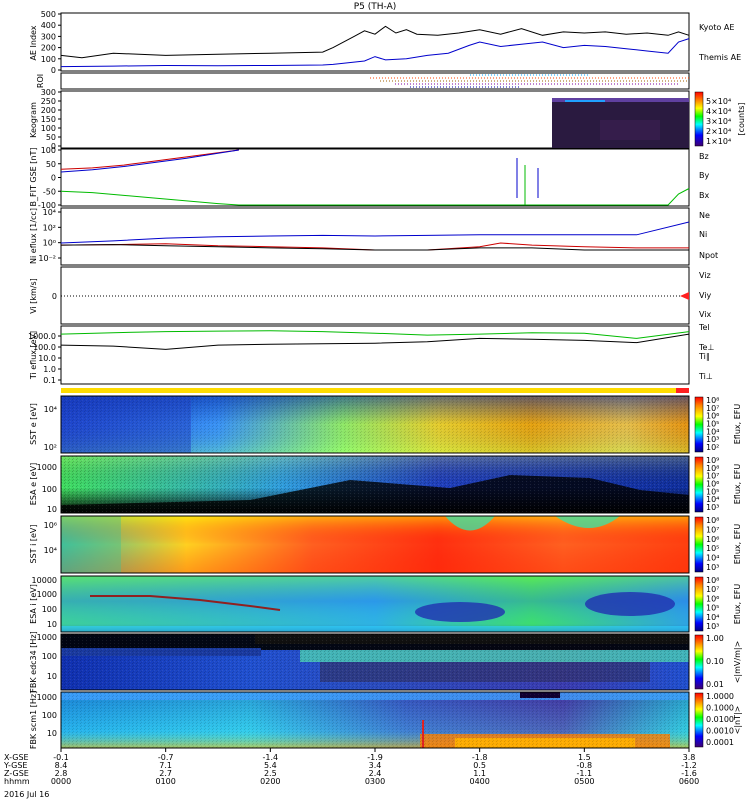 The height and width of the screenshot is (800, 750). What do you see at coordinates (49, 656) in the screenshot?
I see `fbk-e-ytick: 100` at bounding box center [49, 656].